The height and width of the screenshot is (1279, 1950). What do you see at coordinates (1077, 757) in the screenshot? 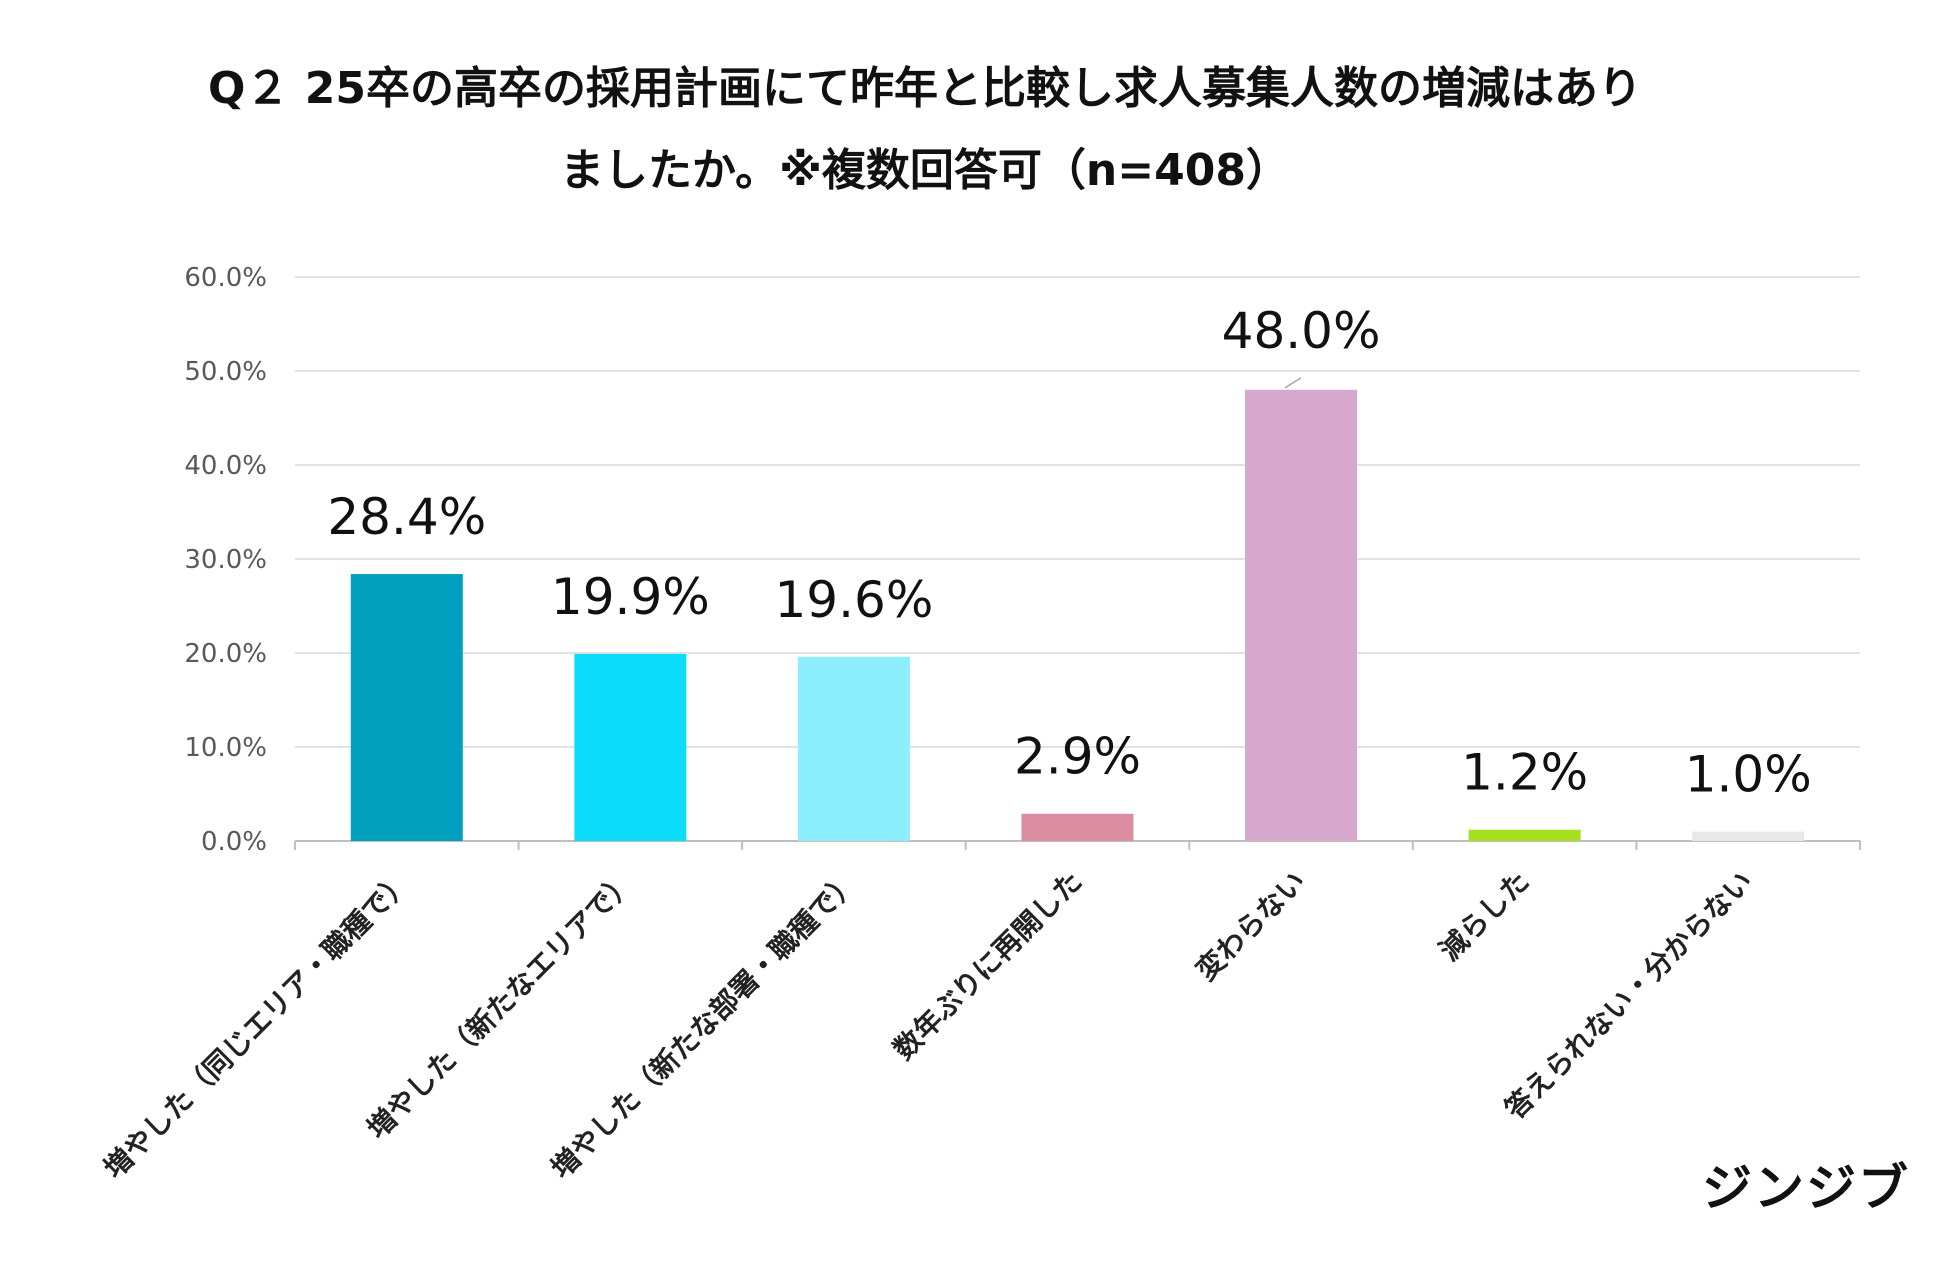
I see `data-label: 2.9%` at bounding box center [1077, 757].